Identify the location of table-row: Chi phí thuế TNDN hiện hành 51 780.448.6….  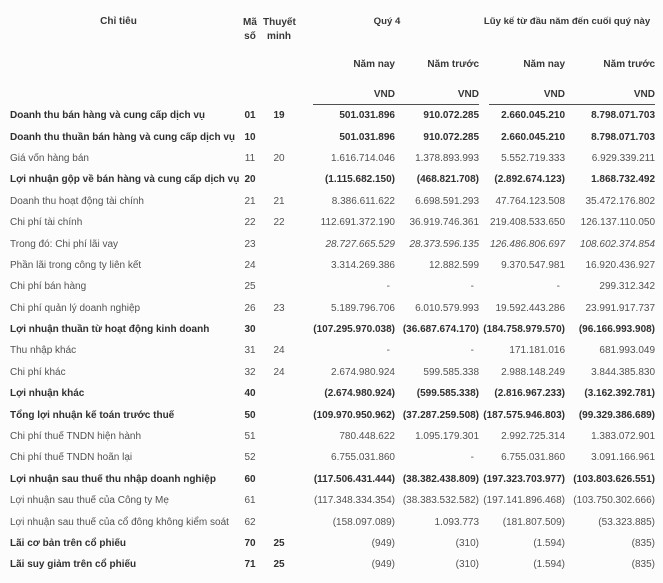
(327, 436).